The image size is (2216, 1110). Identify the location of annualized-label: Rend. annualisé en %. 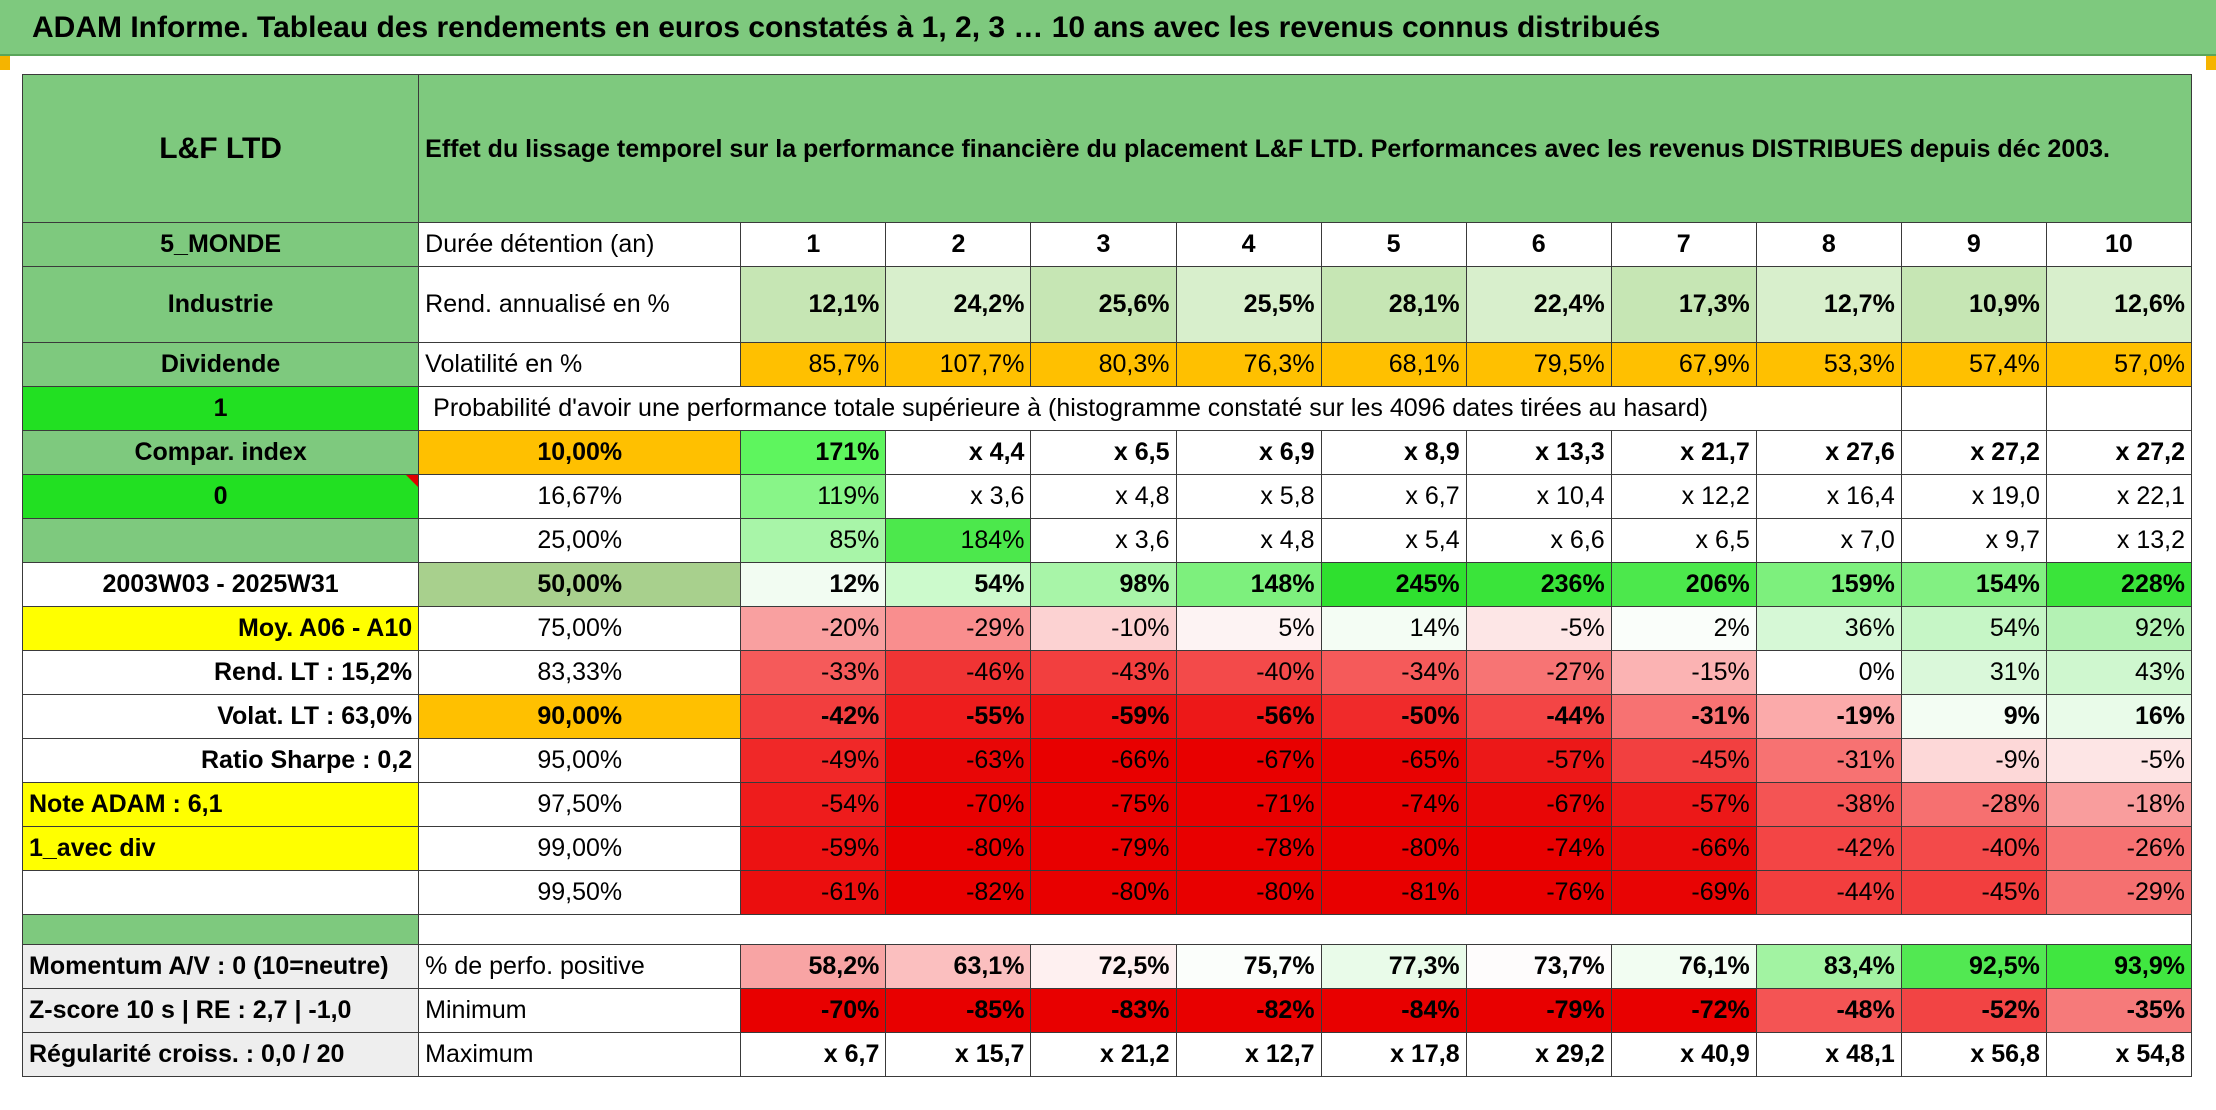
(580, 304).